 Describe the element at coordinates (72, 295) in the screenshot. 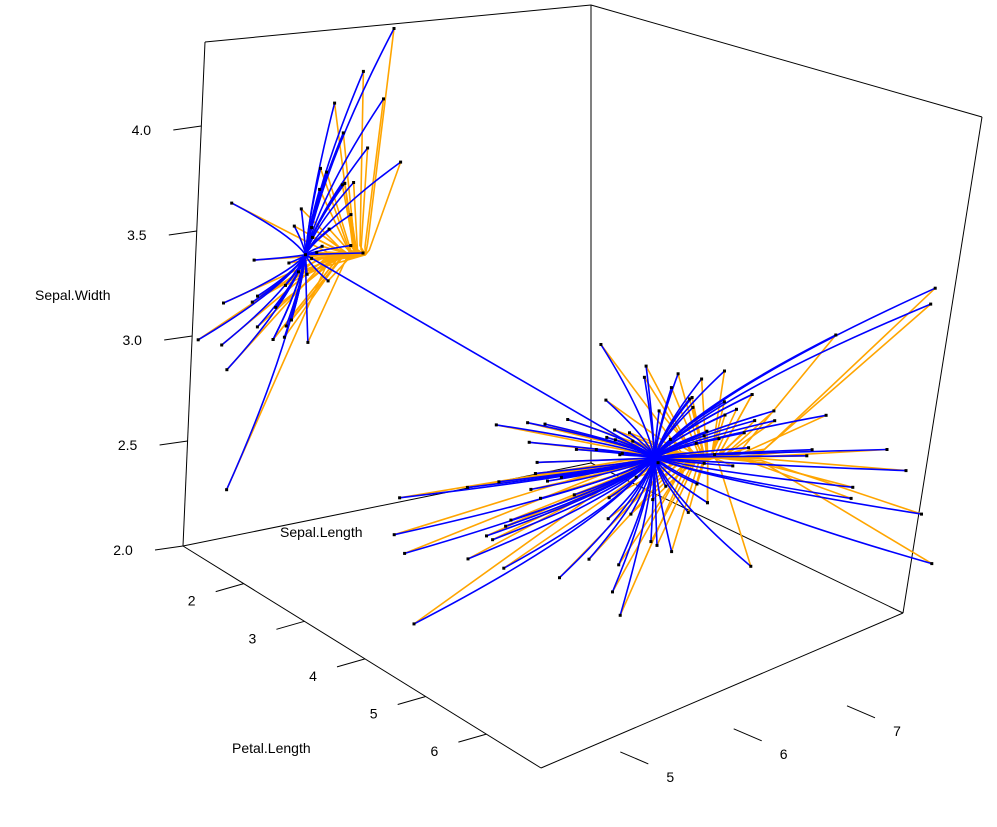

I see `z-axis-label: Sepal.Width` at that location.